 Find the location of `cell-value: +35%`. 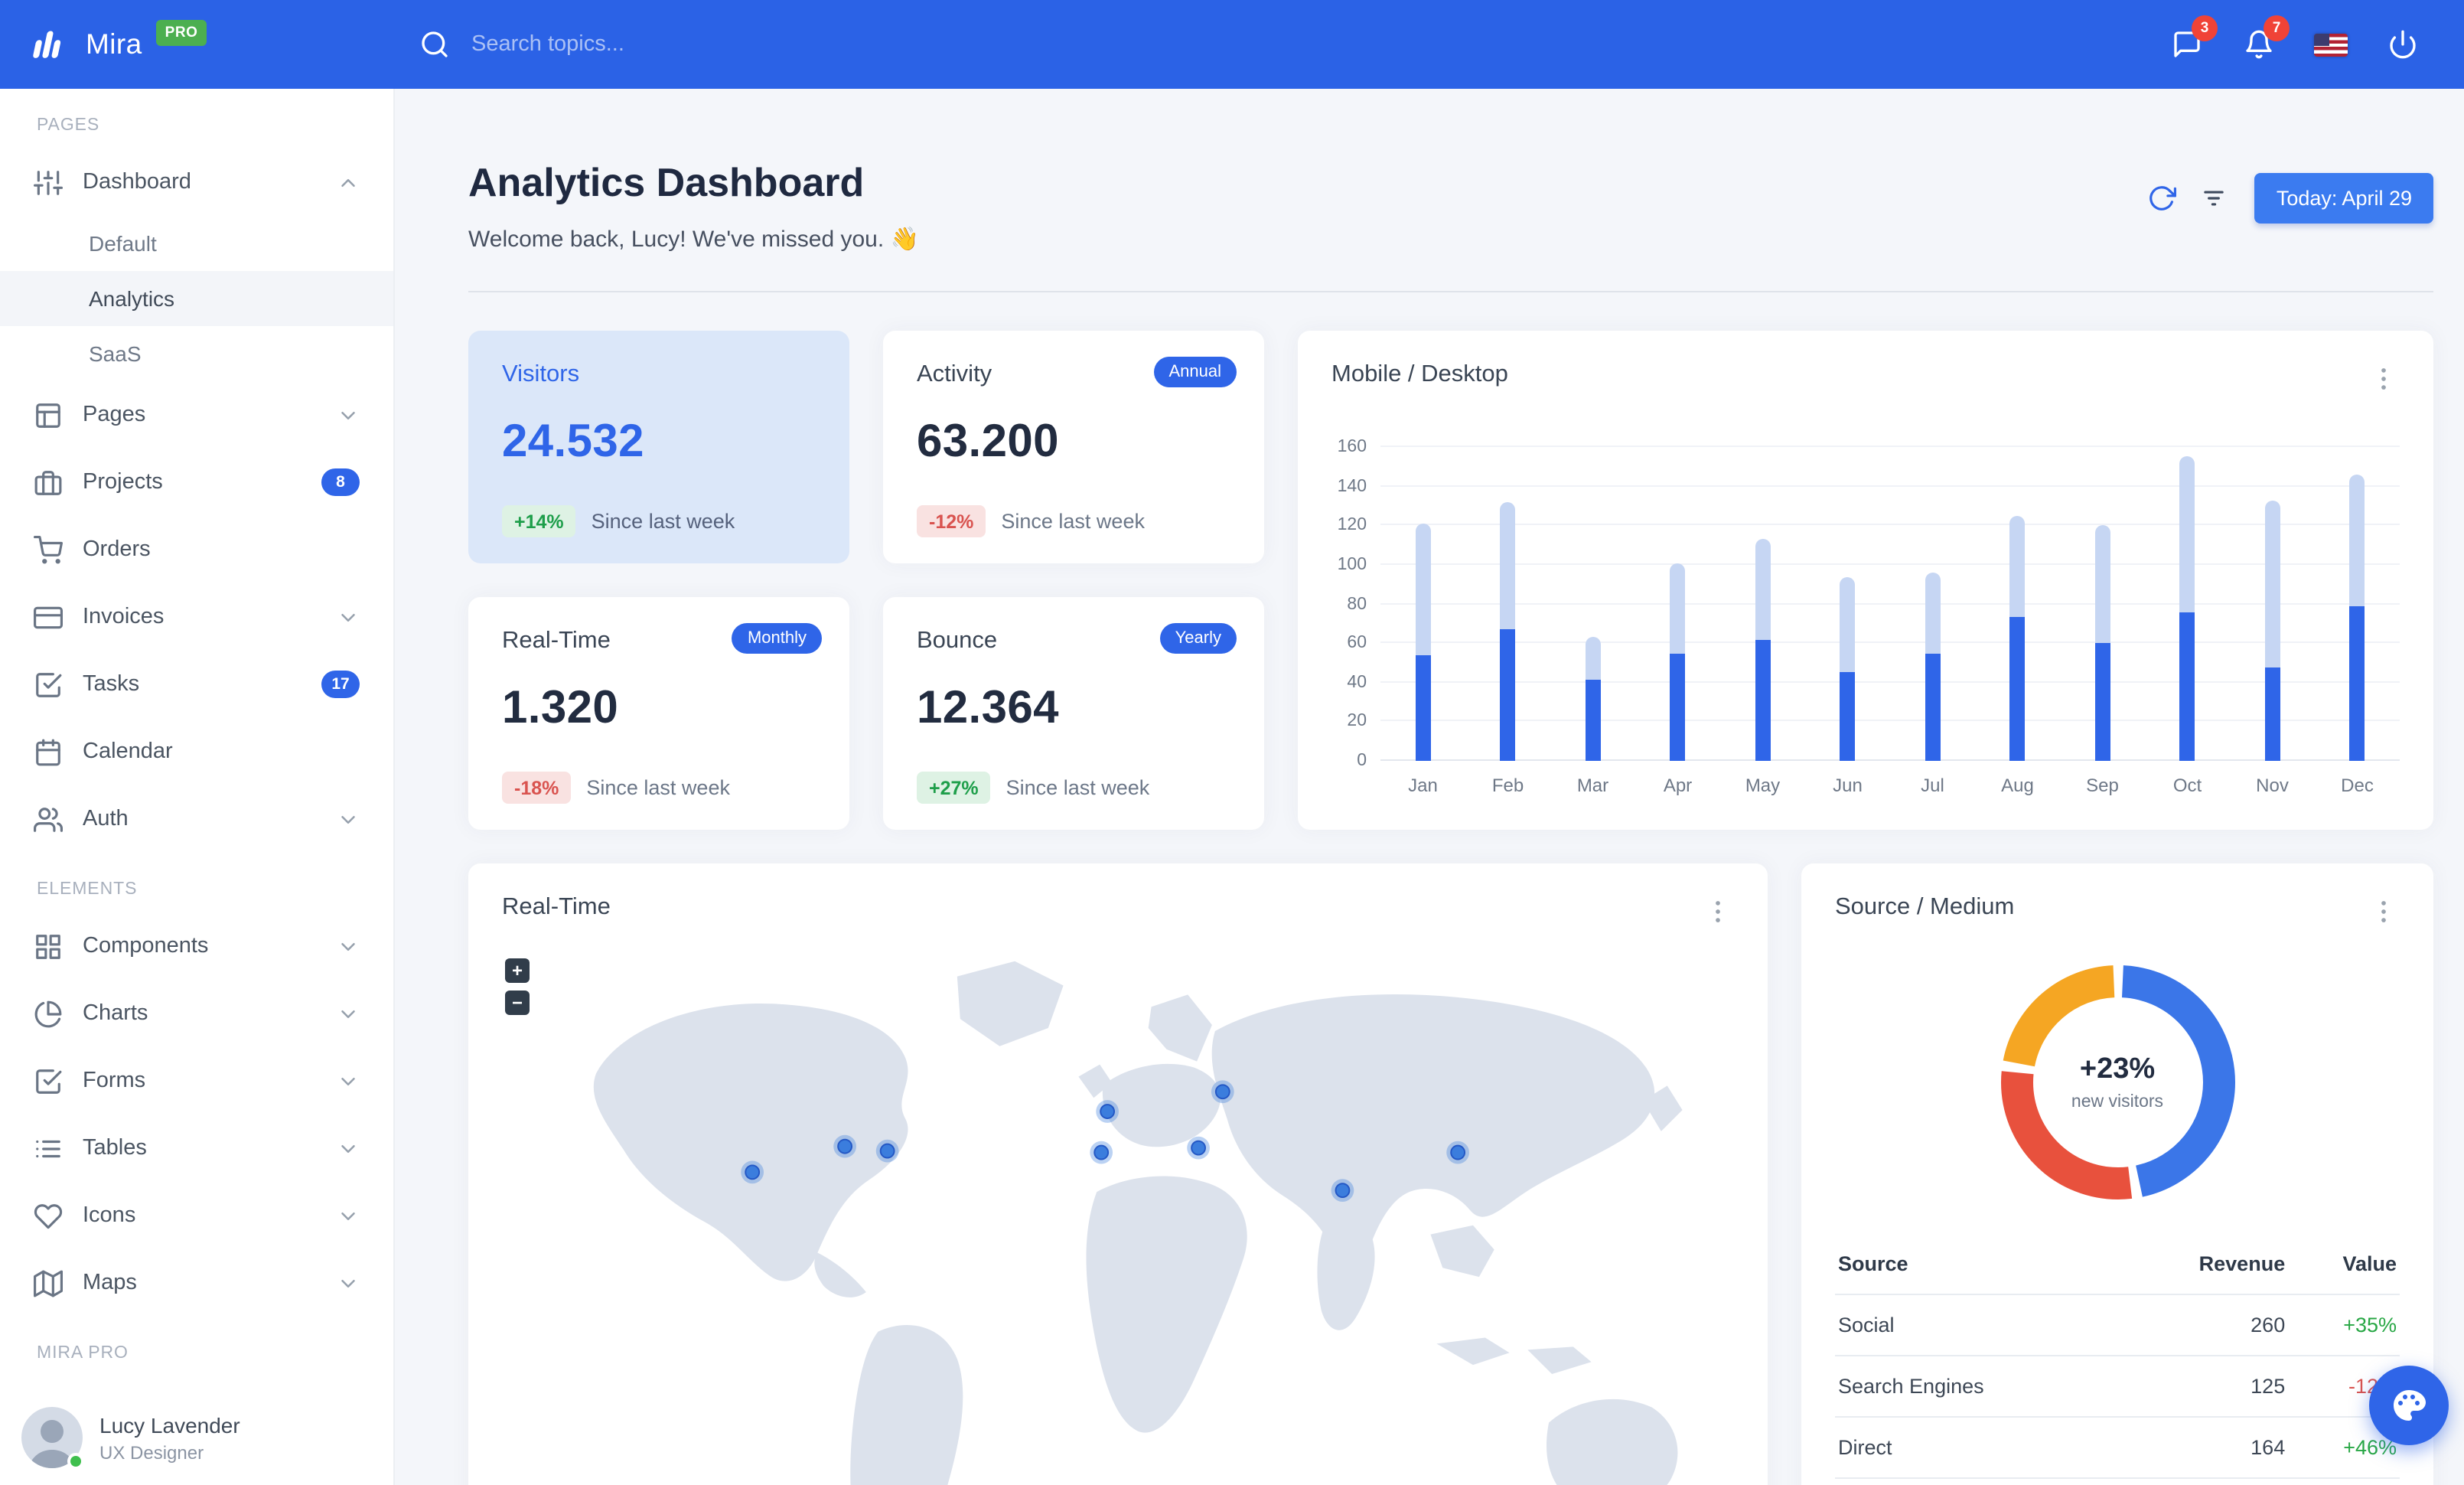

cell-value: +35% is located at coordinates (2344, 1325).